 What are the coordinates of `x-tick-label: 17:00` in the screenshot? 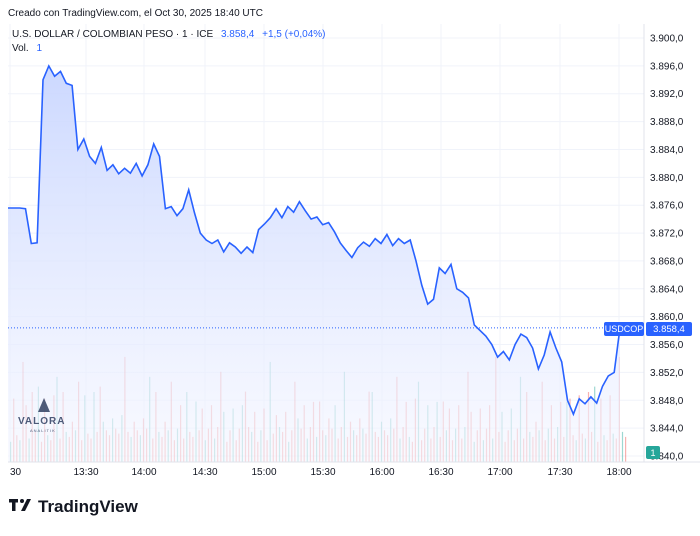 It's located at (499, 472).